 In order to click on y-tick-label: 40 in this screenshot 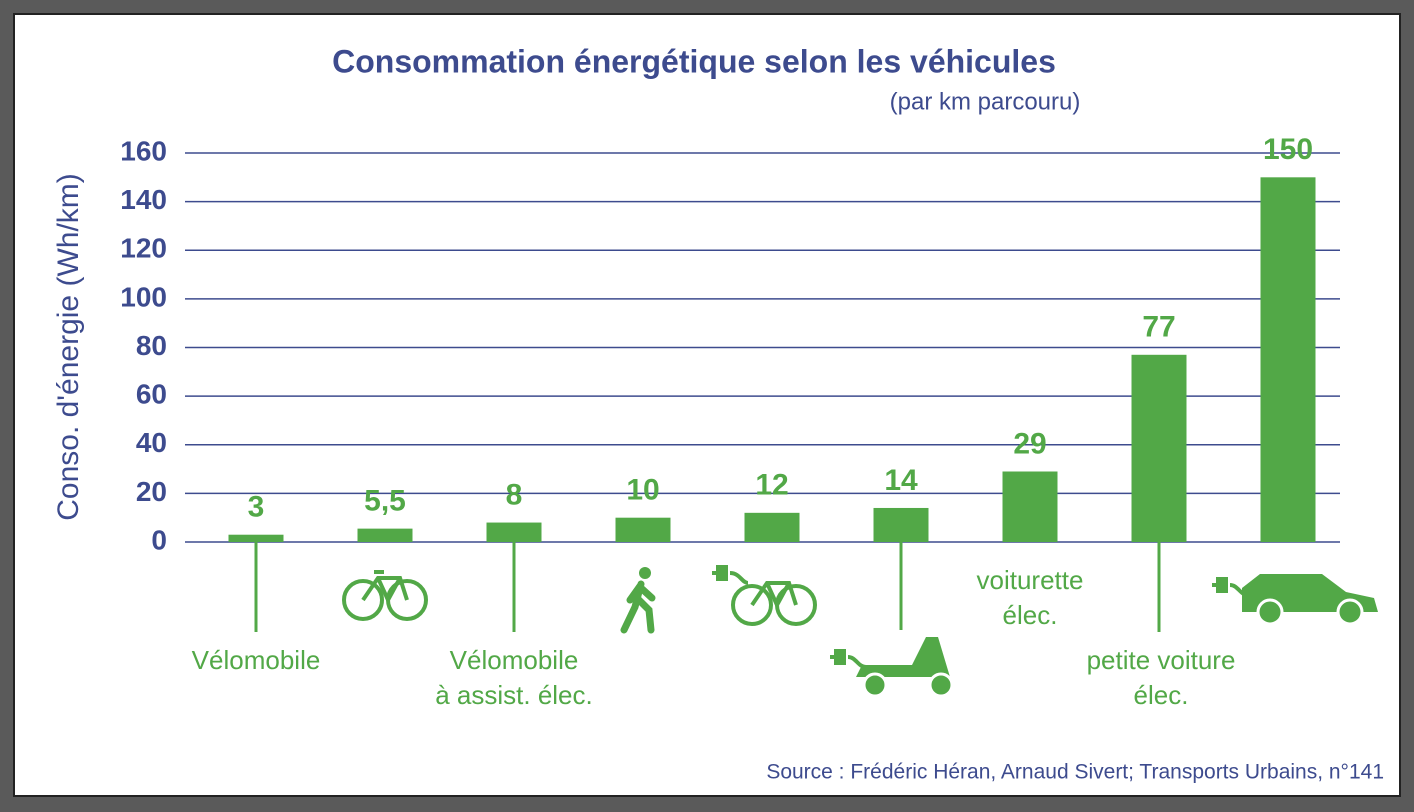, I will do `click(151, 442)`.